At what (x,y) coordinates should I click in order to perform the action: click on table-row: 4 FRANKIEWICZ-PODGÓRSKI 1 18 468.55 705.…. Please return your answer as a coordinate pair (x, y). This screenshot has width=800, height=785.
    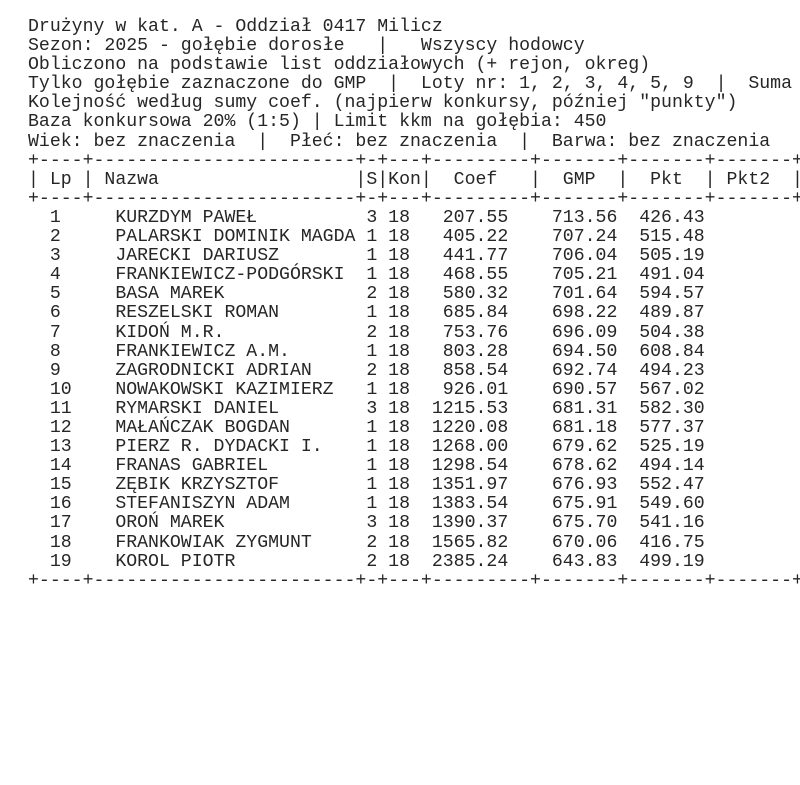
    Looking at the image, I should click on (366, 275).